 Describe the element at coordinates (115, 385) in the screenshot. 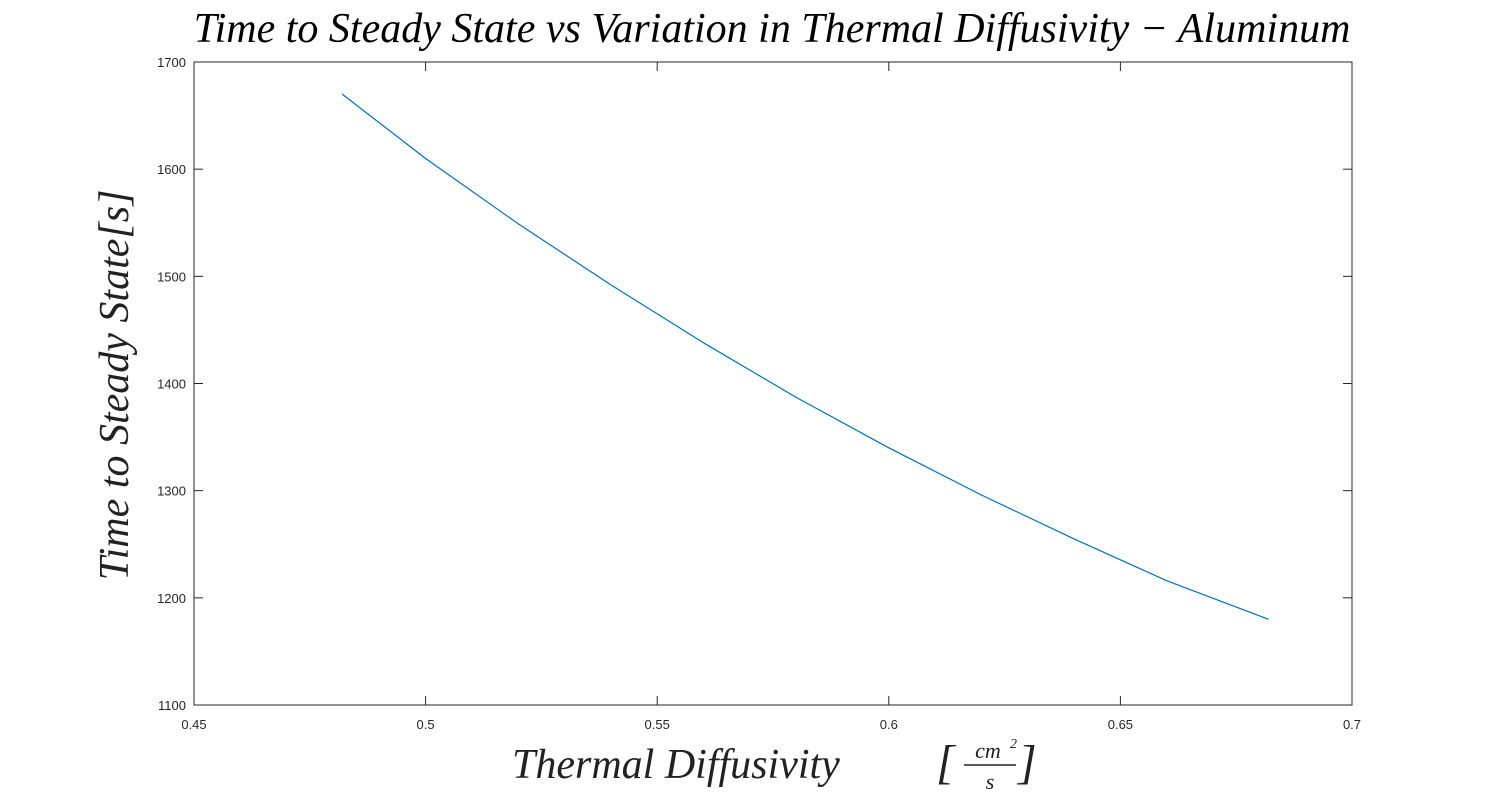

I see `y-axis-label: Time to Steady State[s]` at that location.